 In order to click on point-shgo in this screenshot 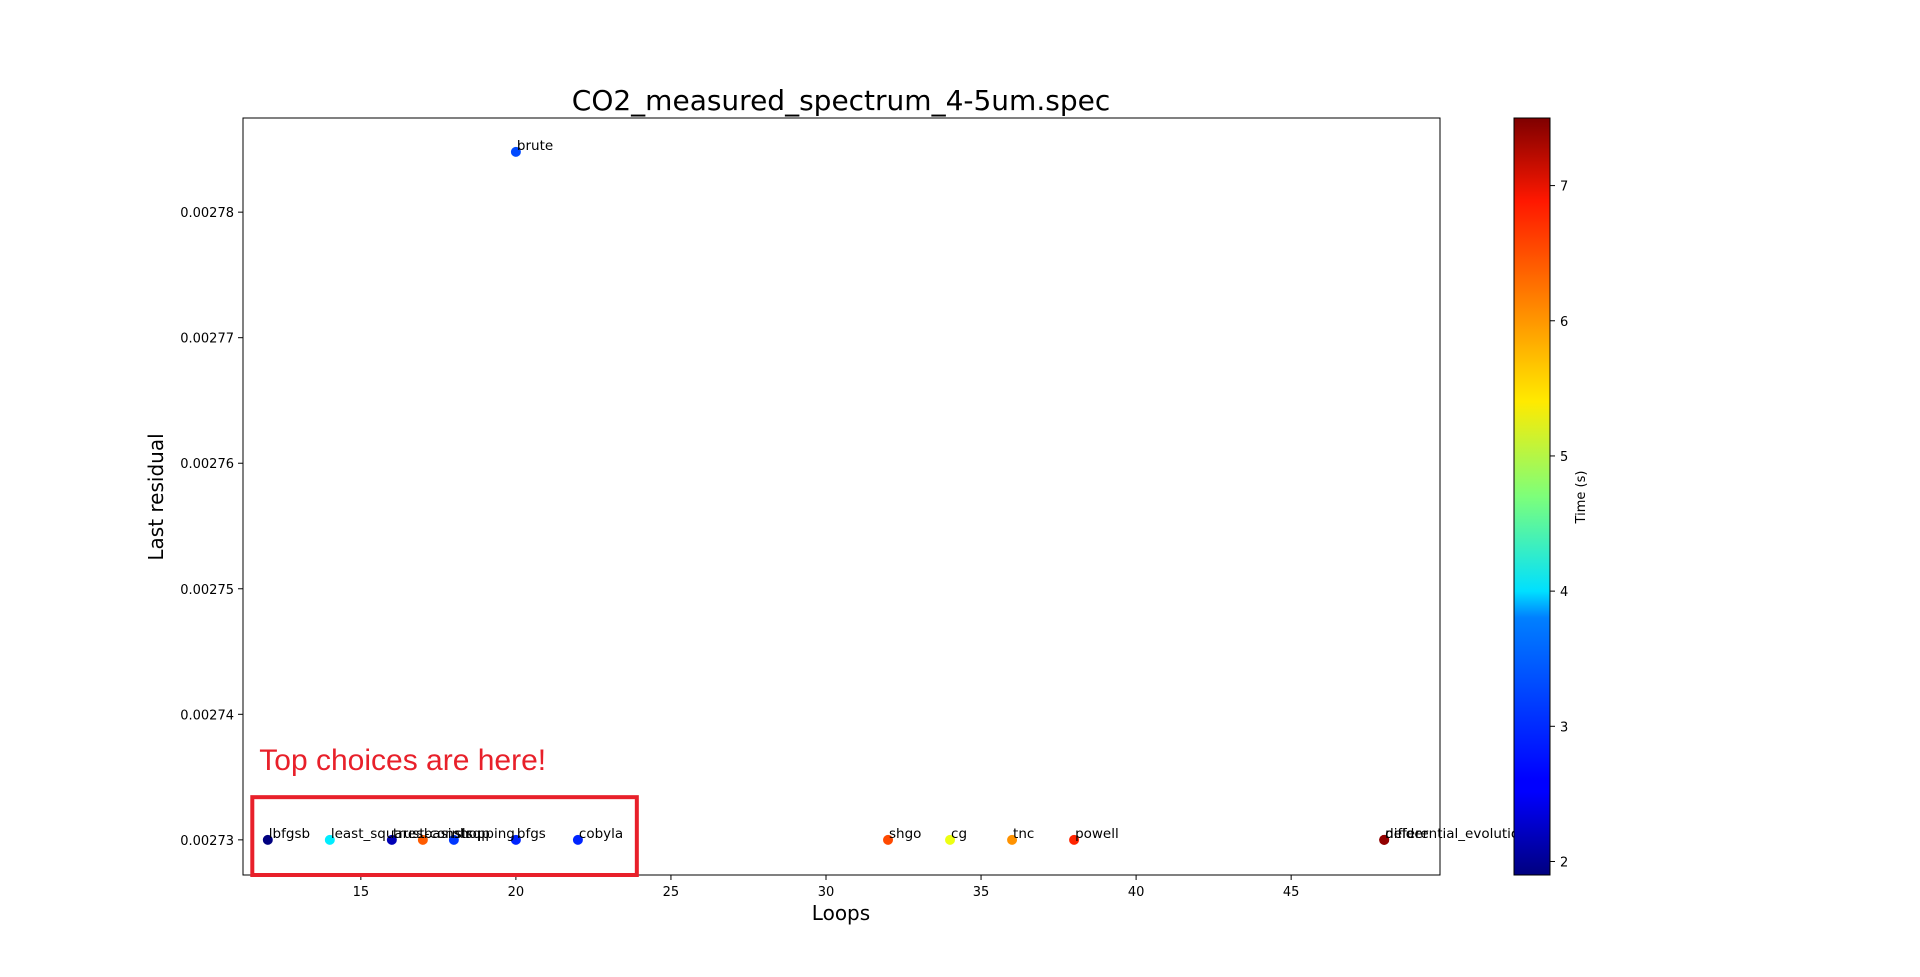, I will do `click(888, 839)`.